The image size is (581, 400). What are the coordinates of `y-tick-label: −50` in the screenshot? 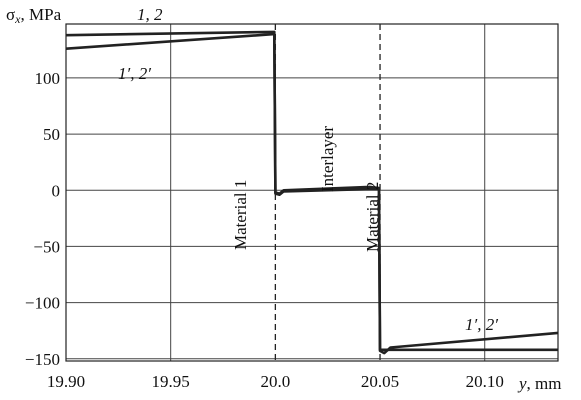 It's located at (46, 246).